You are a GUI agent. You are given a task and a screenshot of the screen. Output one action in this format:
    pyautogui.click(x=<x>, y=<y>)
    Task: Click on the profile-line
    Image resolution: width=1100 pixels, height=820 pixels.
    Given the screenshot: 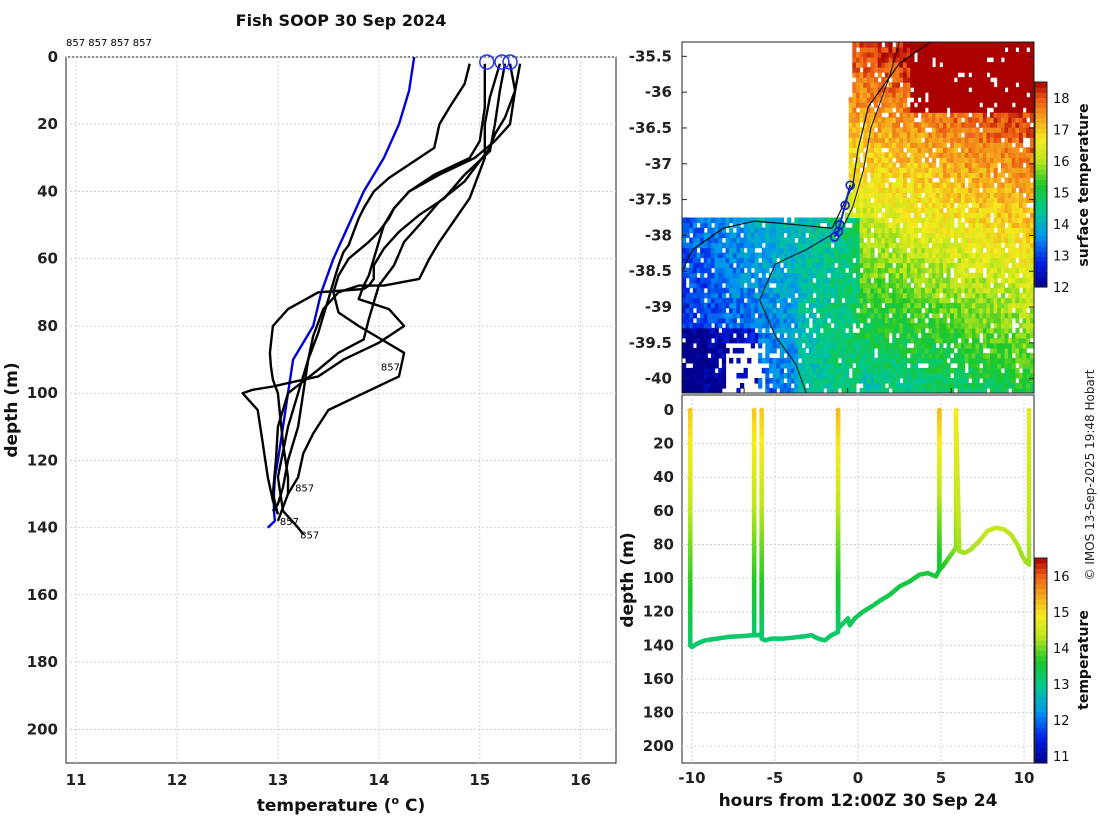 What is the action you would take?
    pyautogui.click(x=389, y=299)
    